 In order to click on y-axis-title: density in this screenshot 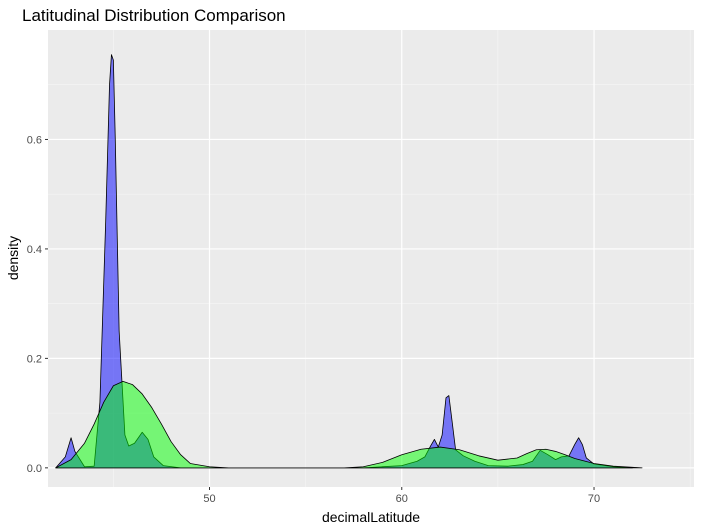, I will do `click(13, 258)`.